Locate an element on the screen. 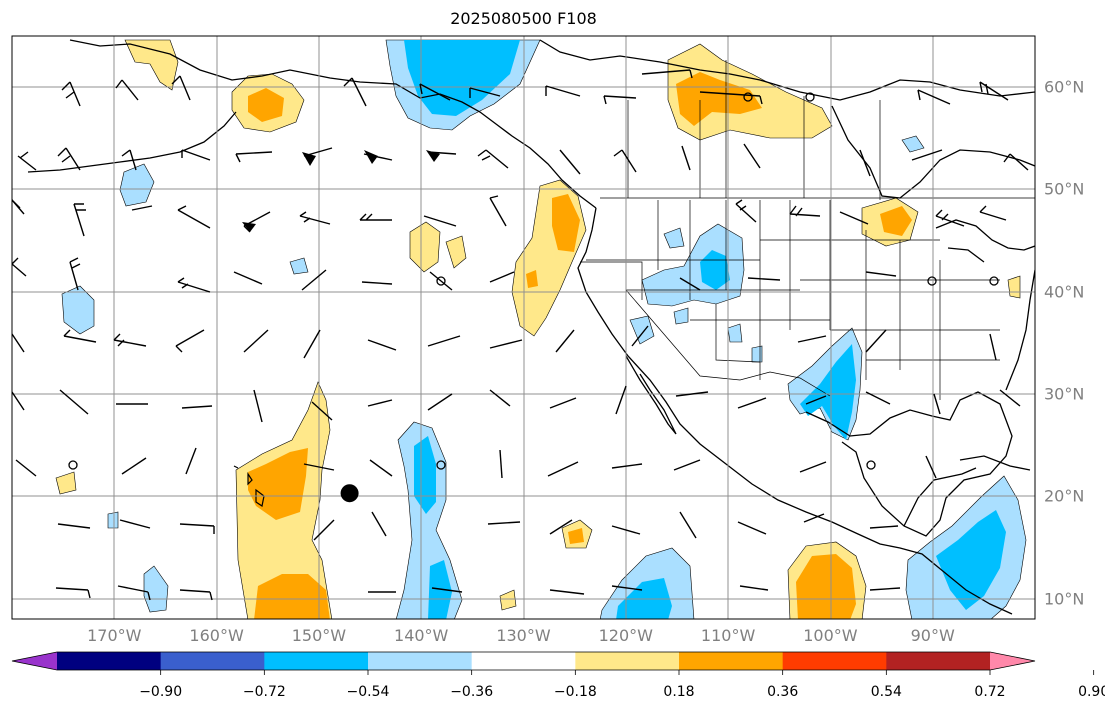 The width and height of the screenshot is (1105, 712). baja-california is located at coordinates (651, 395).